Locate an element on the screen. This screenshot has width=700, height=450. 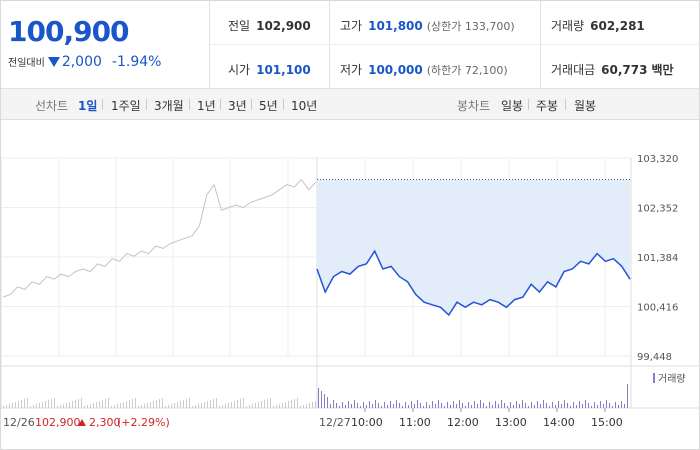
x-axis-labels: 10:00 11:00 12:00 13:00 14:00 15:00 is located at coordinates (487, 418).